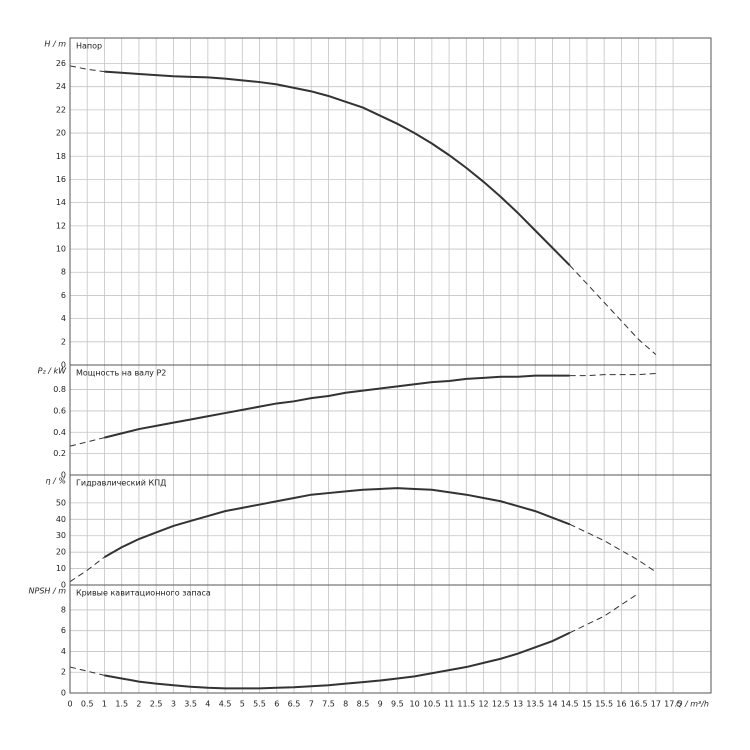 This screenshot has height=750, width=750. Describe the element at coordinates (56, 481) in the screenshot. I see `y-axis-label: η / %` at that location.